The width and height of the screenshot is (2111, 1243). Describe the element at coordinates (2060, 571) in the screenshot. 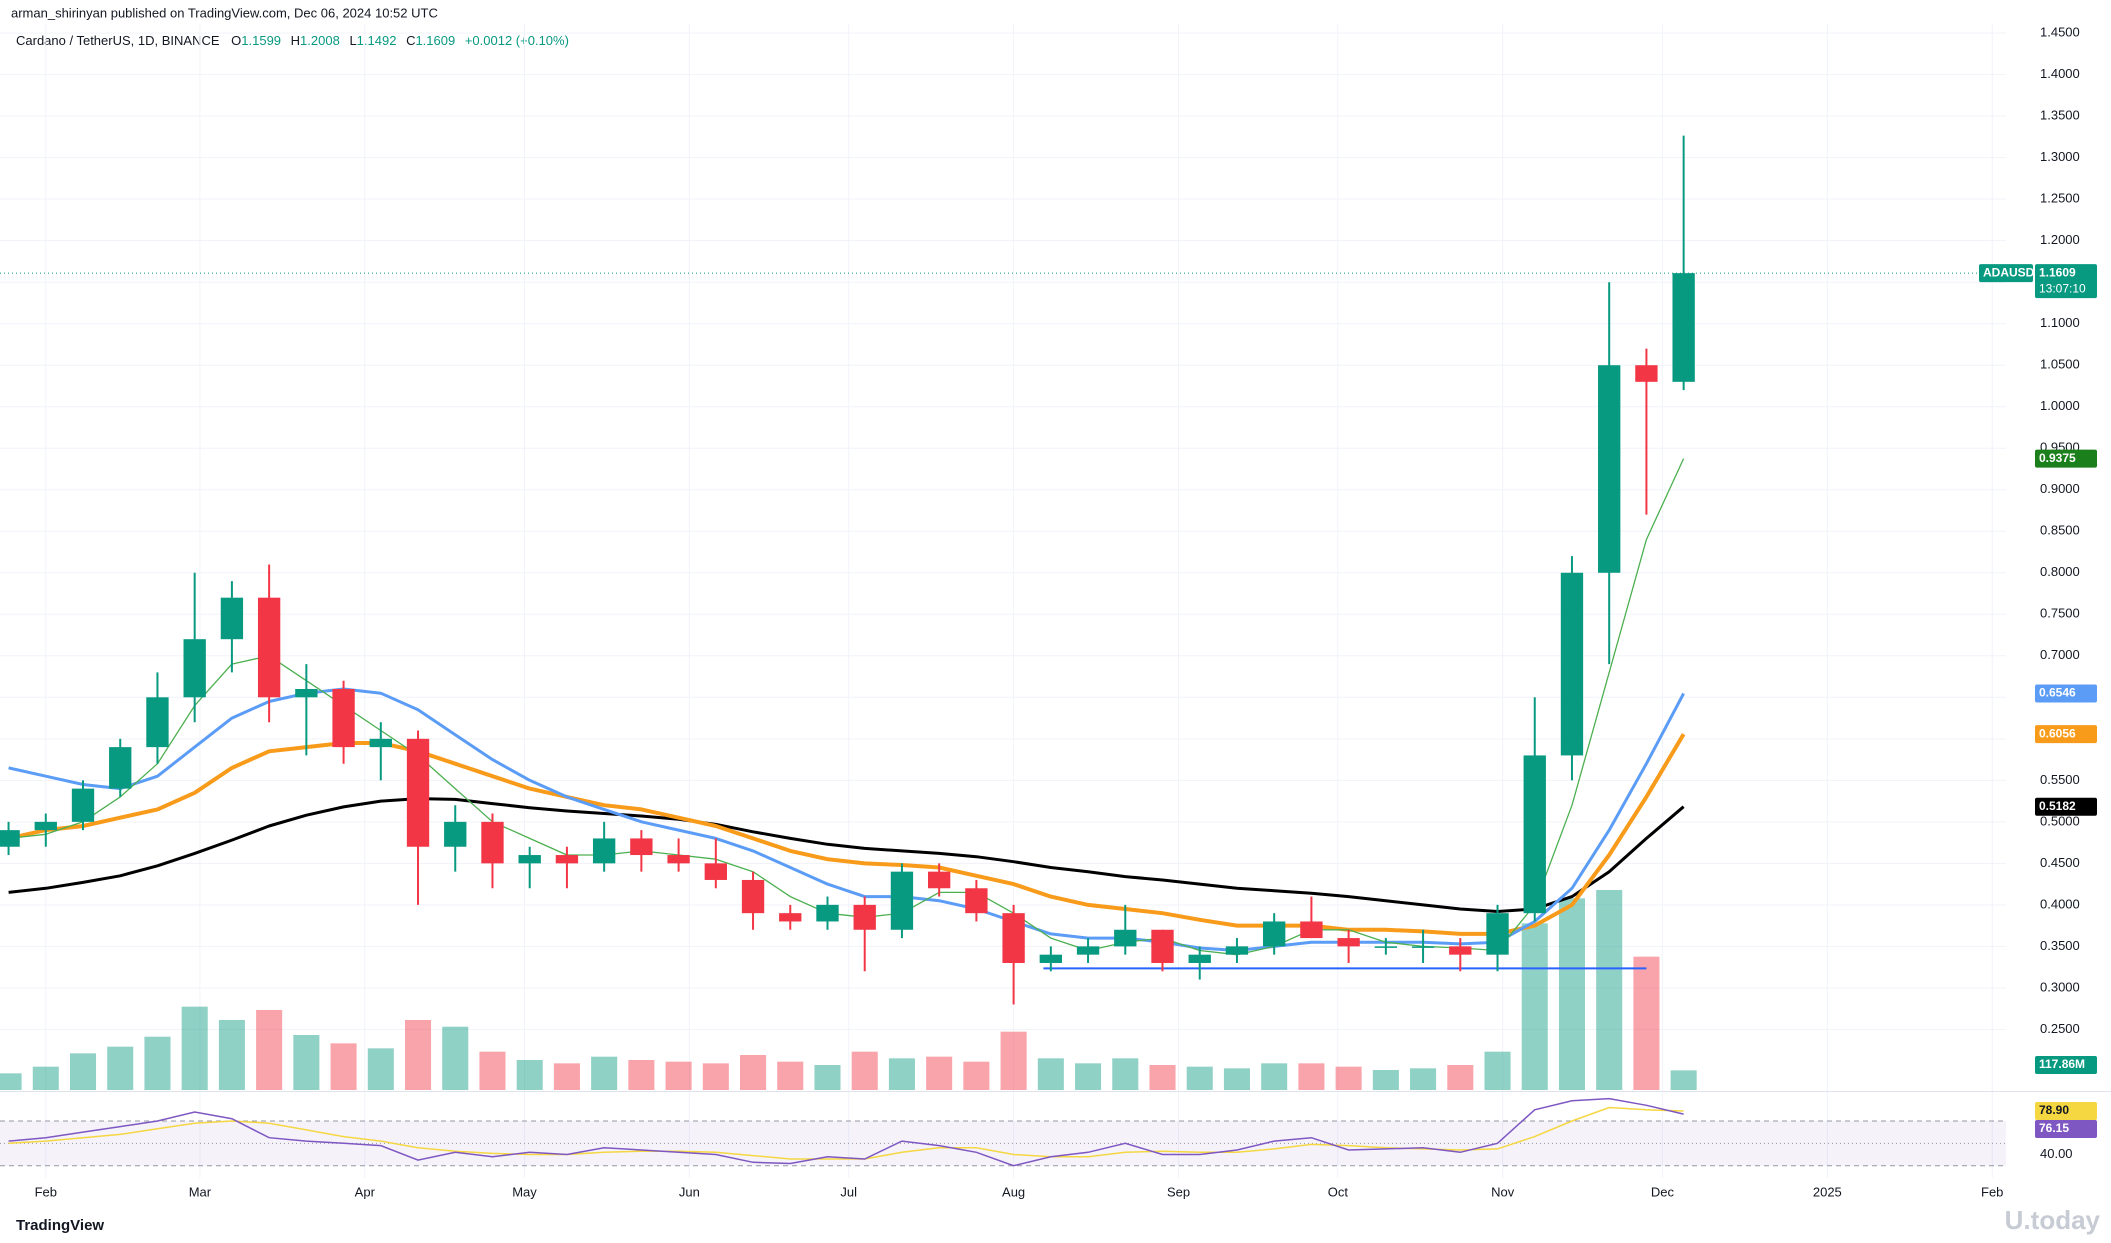

I see `y-tick-label: 0.8000` at that location.